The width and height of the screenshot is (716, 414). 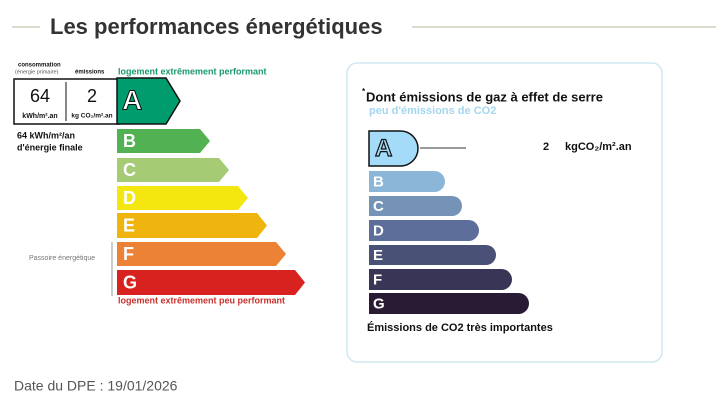 I want to click on consumption-unit: kWh/m².an, so click(x=39, y=116).